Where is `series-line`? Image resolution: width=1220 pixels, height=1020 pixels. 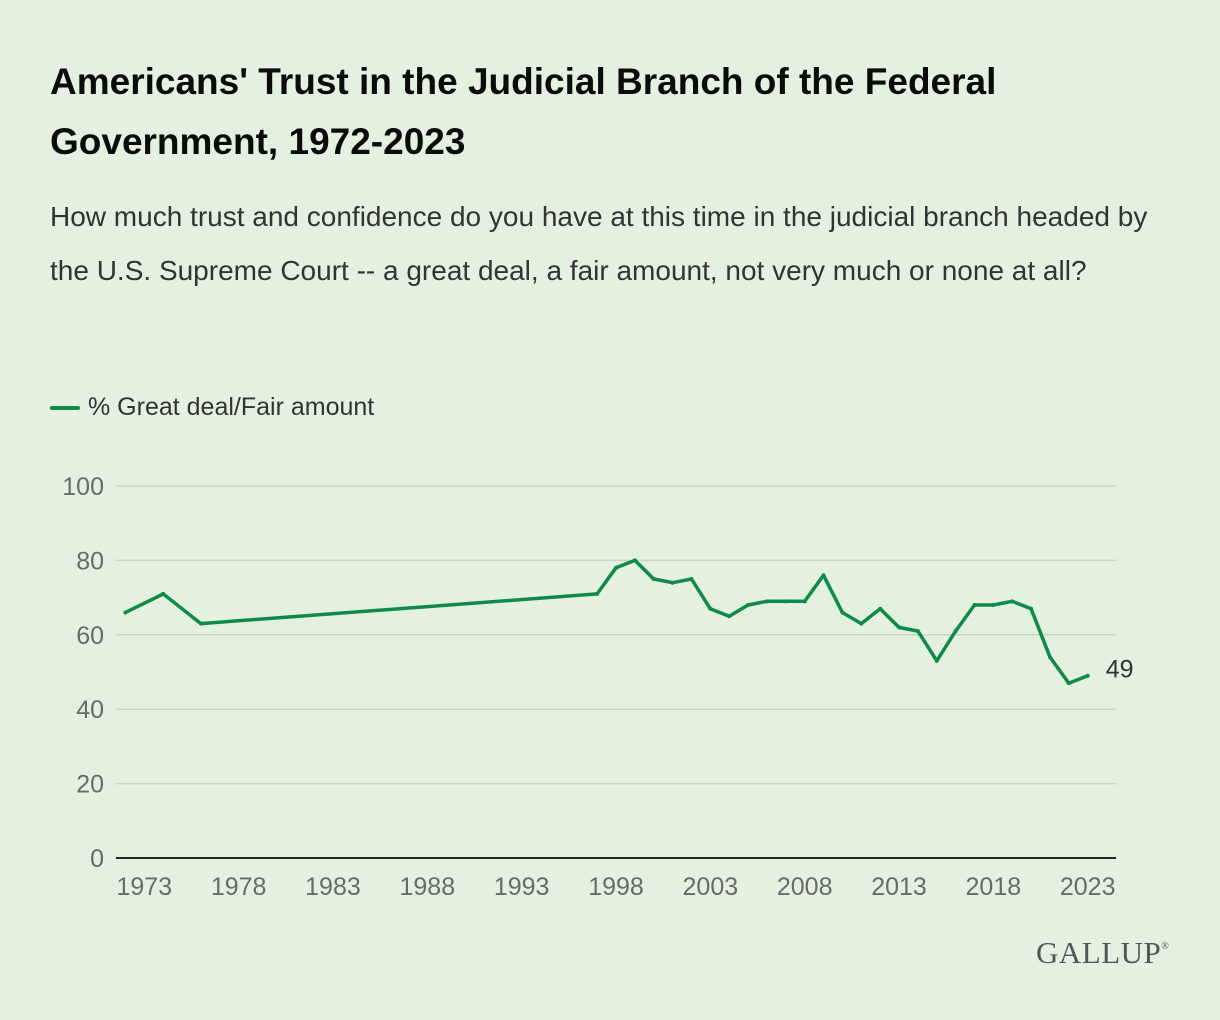
series-line is located at coordinates (606, 621).